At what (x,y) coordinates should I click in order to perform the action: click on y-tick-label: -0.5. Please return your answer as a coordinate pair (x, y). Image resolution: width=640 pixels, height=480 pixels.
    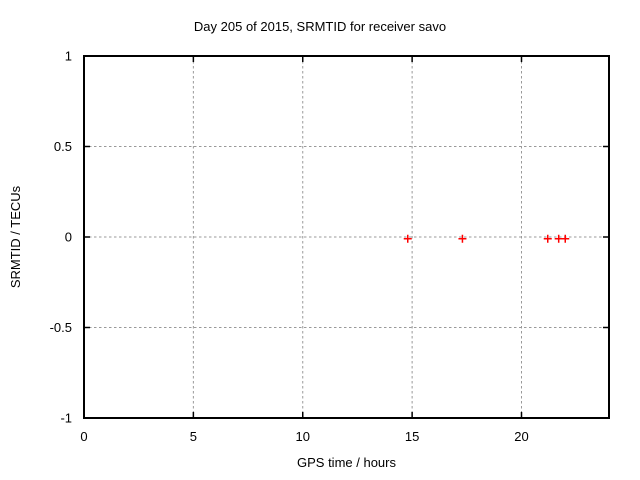
    Looking at the image, I should click on (61, 327).